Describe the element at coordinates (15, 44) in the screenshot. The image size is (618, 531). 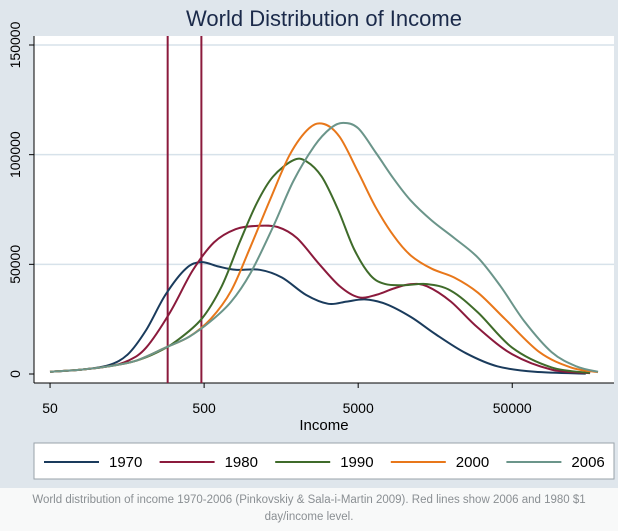
I see `y-tick-label: 150000` at that location.